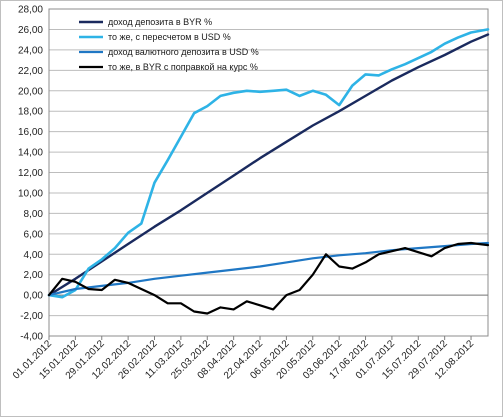 The width and height of the screenshot is (503, 417). What do you see at coordinates (30, 132) in the screenshot?
I see `y-tick-label: 16,00` at bounding box center [30, 132].